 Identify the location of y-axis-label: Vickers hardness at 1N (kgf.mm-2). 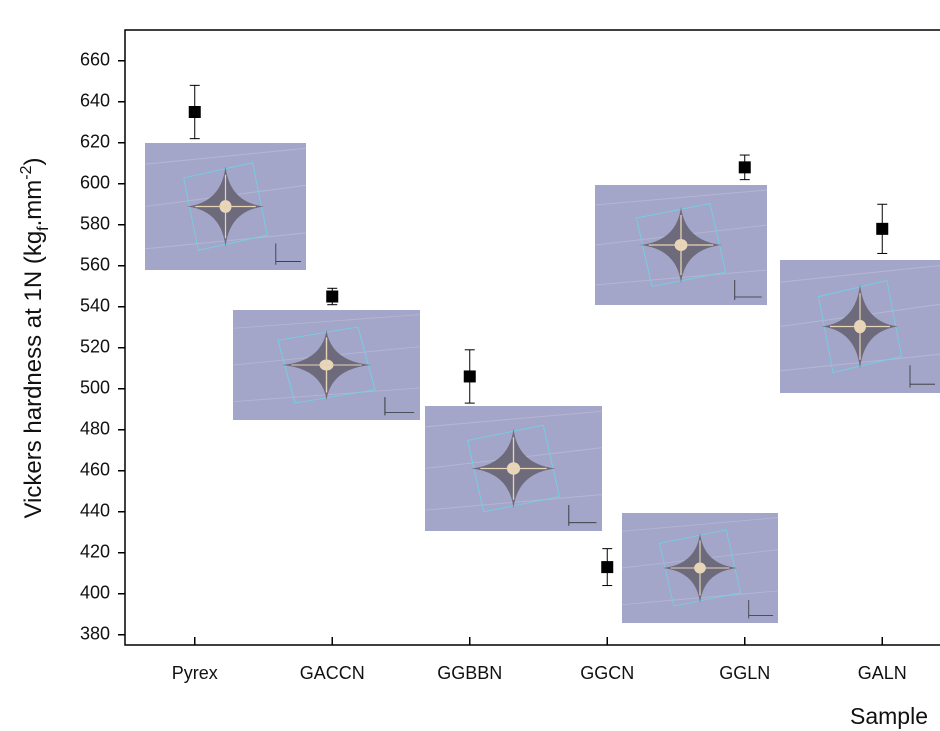
(35, 337).